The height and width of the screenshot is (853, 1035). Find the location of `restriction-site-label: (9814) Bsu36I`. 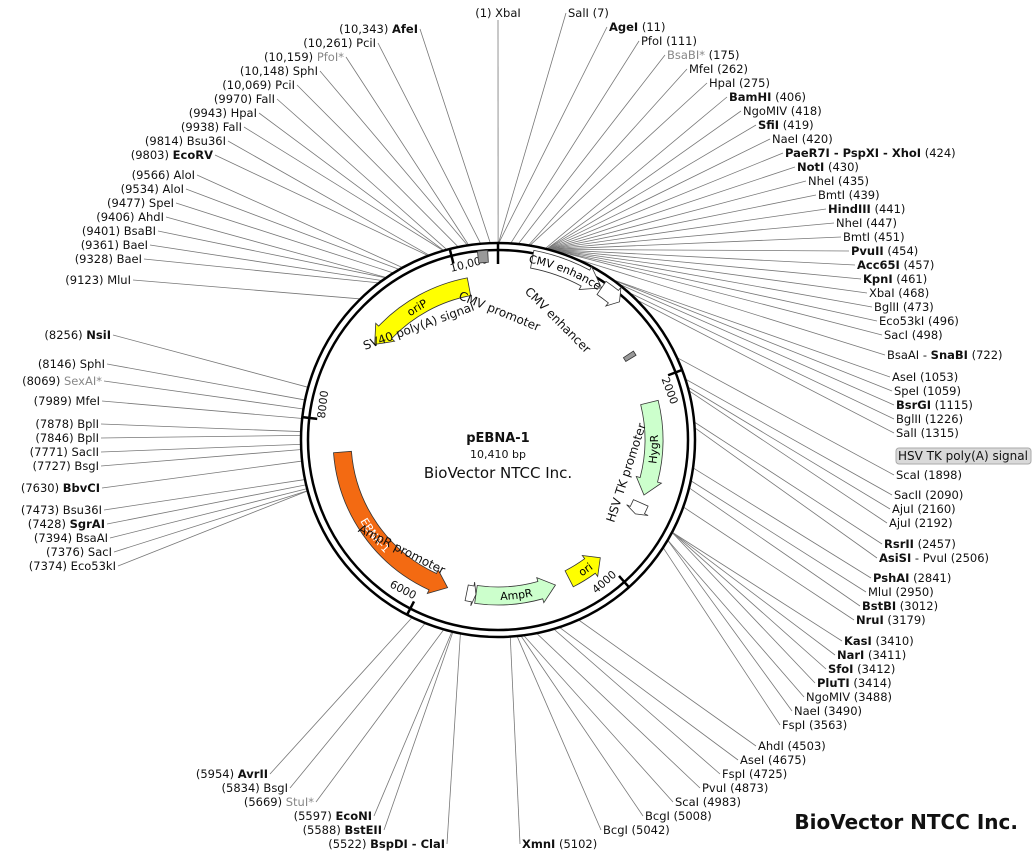

restriction-site-label: (9814) Bsu36I is located at coordinates (185, 141).